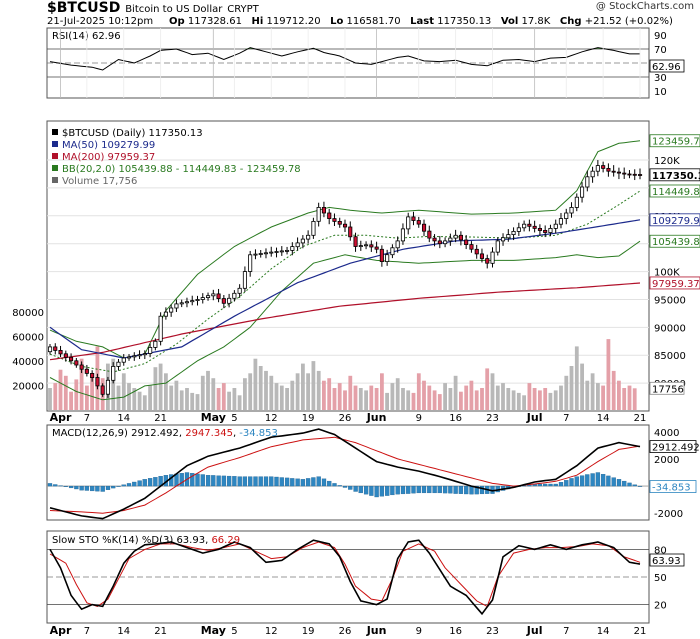 The height and width of the screenshot is (639, 700). Describe the element at coordinates (422, 21) in the screenshot. I see `last-label: Last` at that location.